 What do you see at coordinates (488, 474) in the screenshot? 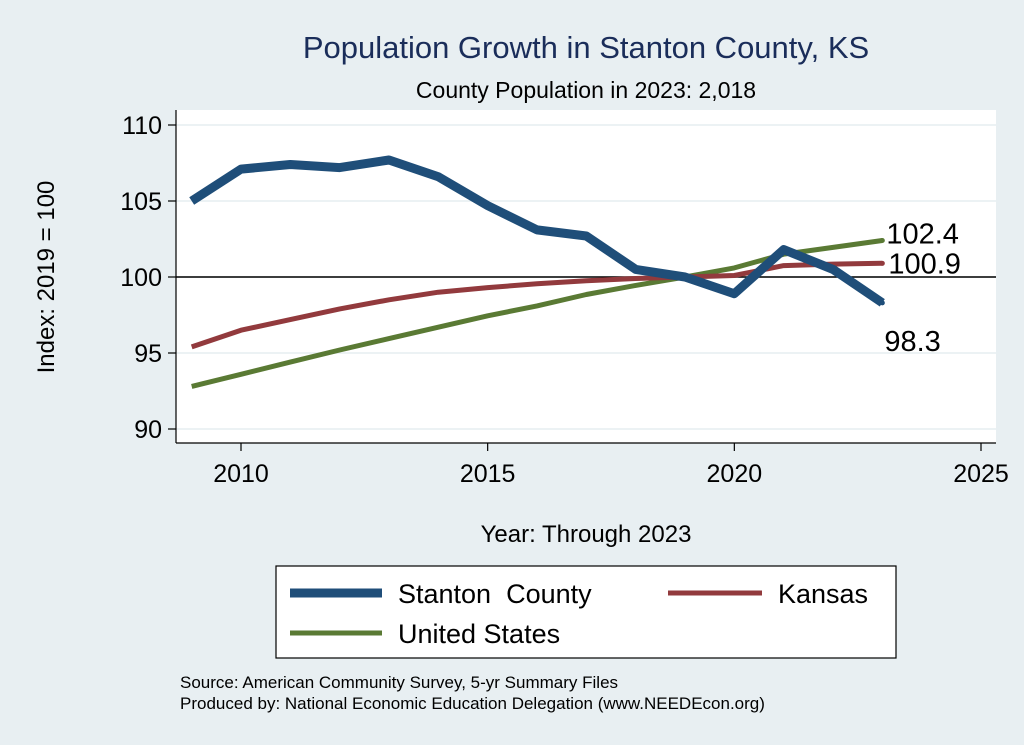
I see `x-tick-label: 2015` at bounding box center [488, 474].